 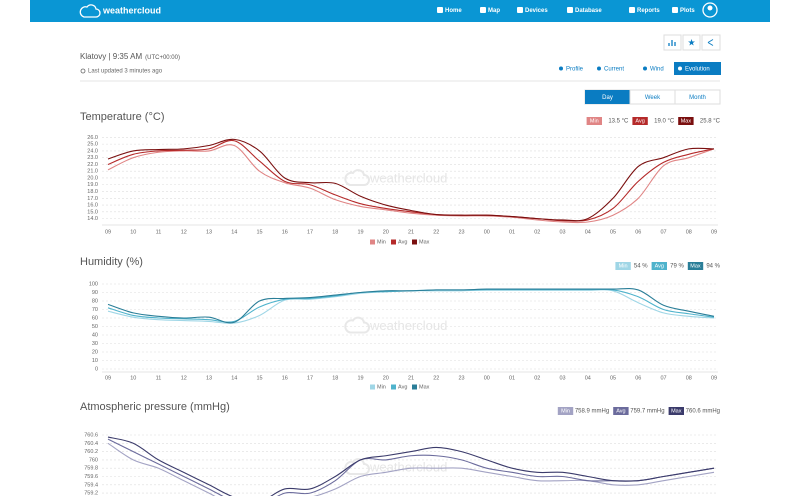 I want to click on x-tick-label: 17, so click(x=310, y=232).